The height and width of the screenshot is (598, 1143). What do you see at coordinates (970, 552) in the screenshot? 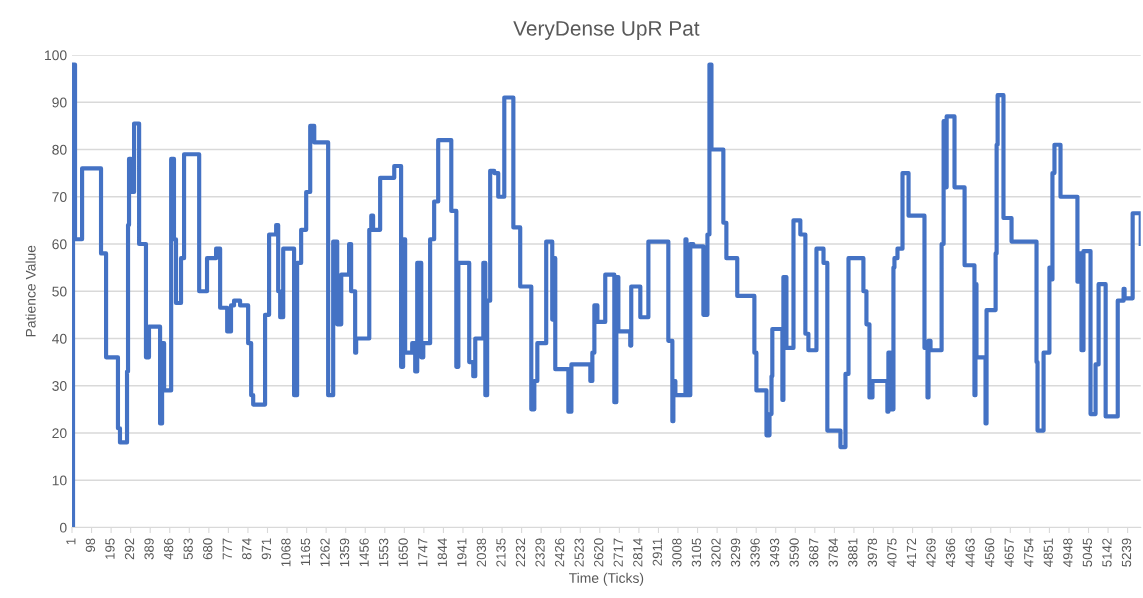
I see `x-tick-label: 4463` at bounding box center [970, 552].